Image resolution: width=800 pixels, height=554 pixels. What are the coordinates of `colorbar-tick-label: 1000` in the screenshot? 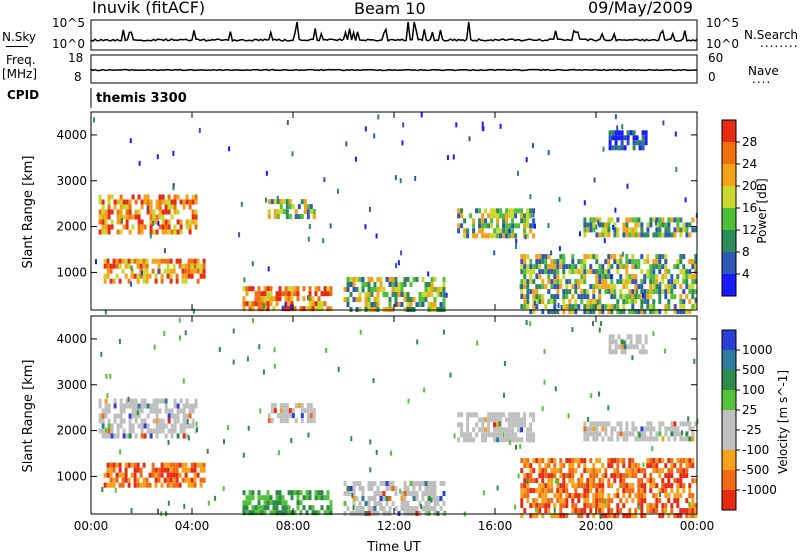 It's located at (757, 350).